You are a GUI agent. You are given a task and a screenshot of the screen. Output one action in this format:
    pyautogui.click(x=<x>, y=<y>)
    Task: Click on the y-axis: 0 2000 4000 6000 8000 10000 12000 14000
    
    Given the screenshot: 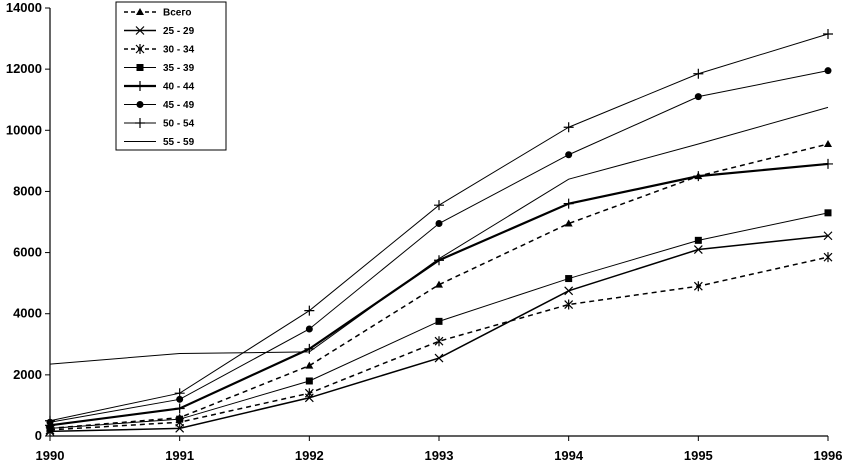 What is the action you would take?
    pyautogui.click(x=28, y=221)
    